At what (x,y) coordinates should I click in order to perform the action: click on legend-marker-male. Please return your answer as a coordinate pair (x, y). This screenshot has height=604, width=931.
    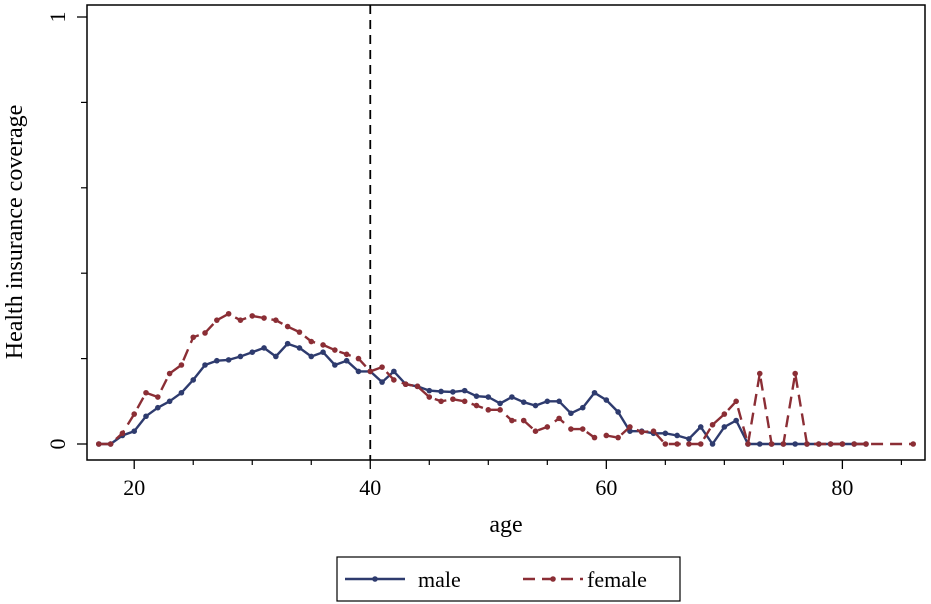
    Looking at the image, I should click on (375, 579).